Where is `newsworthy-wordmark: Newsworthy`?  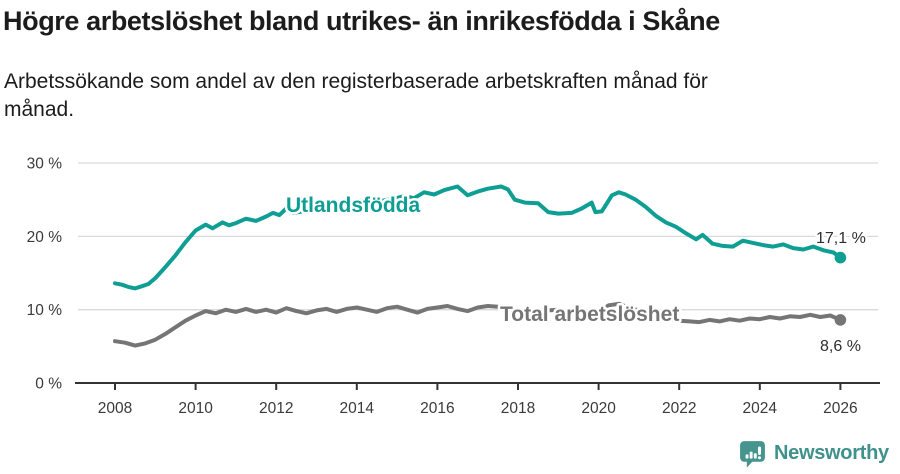
newsworthy-wordmark: Newsworthy is located at coordinates (831, 453).